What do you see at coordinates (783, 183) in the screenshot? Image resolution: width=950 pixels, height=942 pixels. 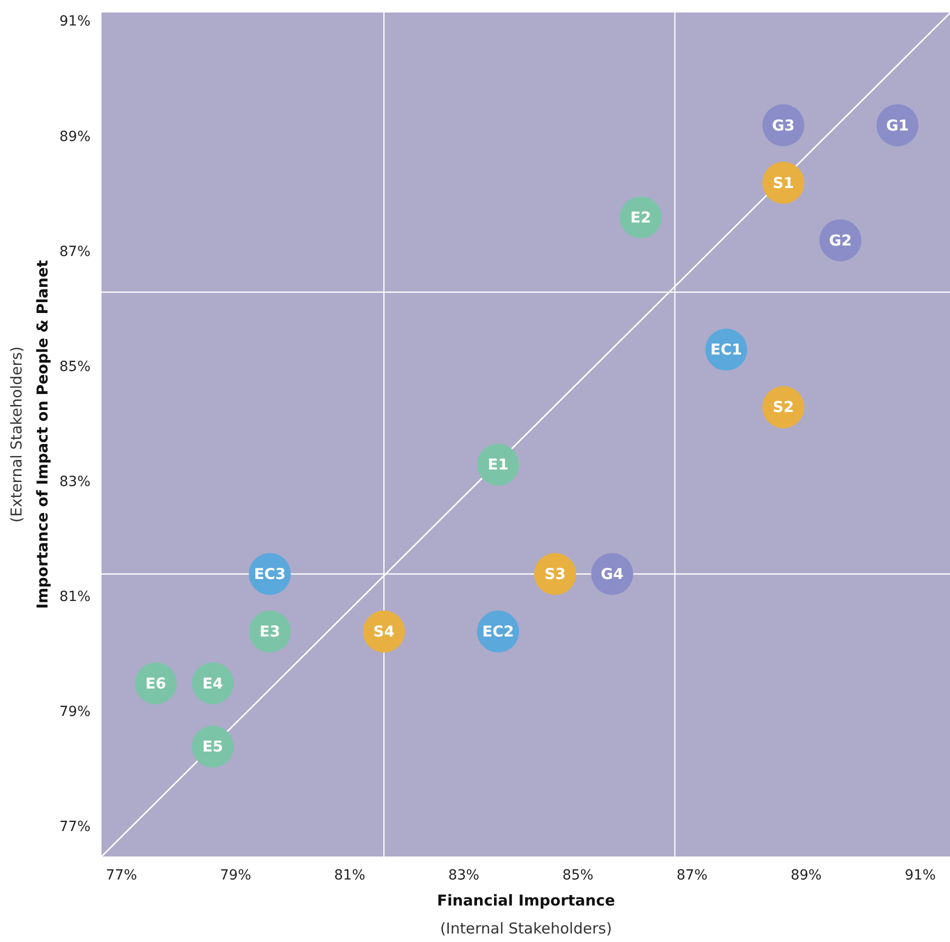 I see `annotation: S1` at bounding box center [783, 183].